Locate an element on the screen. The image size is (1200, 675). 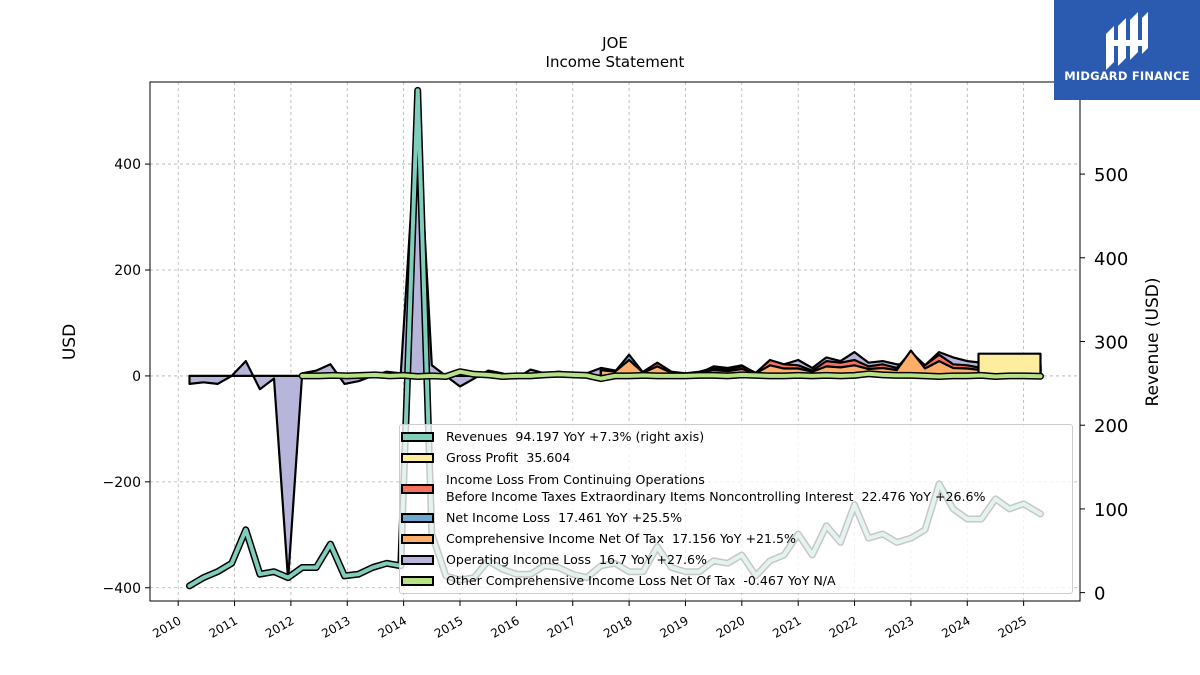
left-axis-label: USD is located at coordinates (70, 342).